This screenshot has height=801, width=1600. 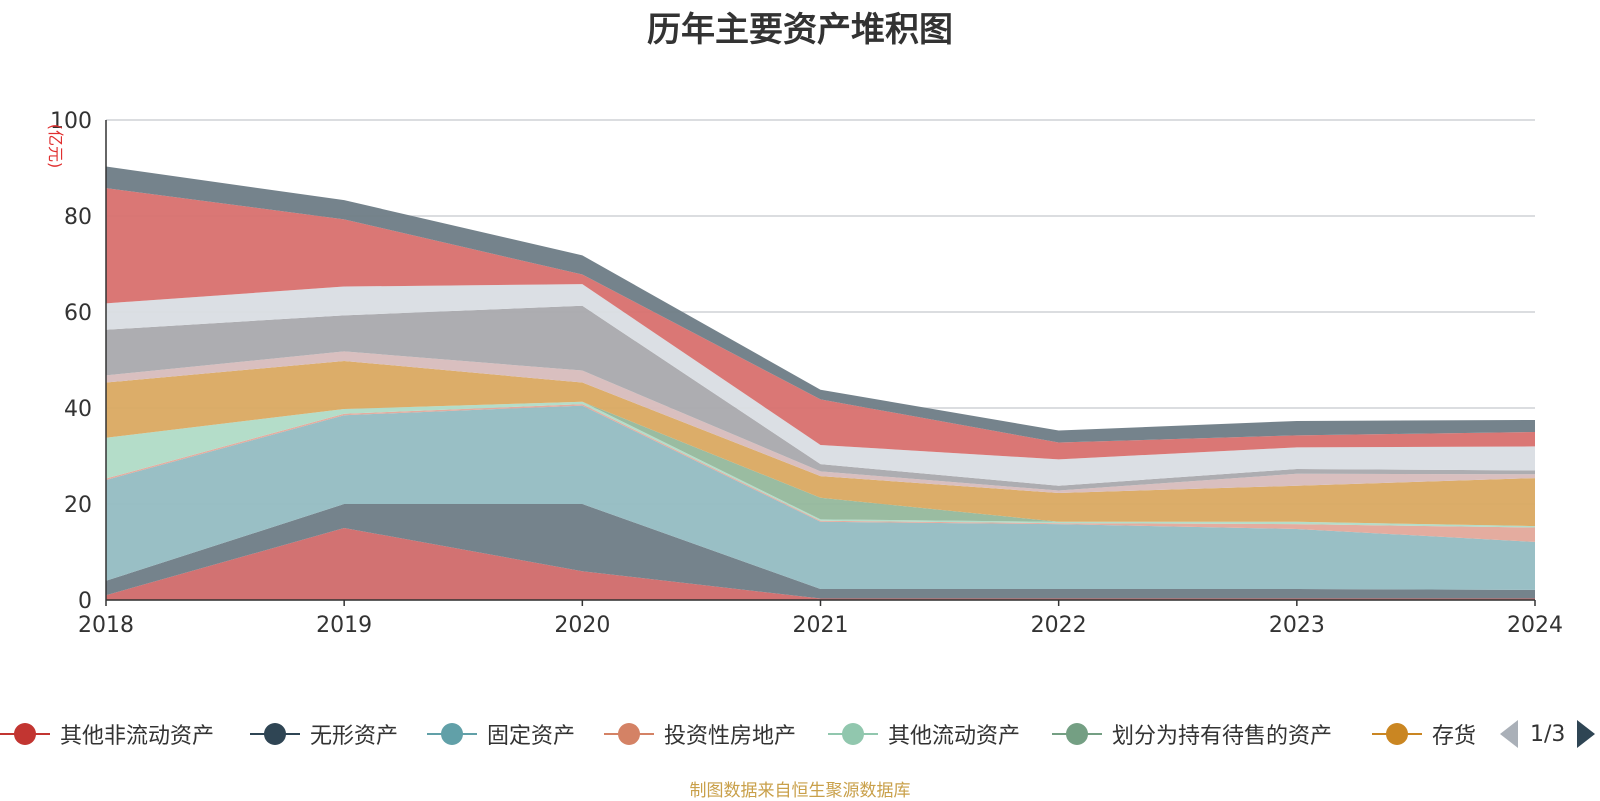 What do you see at coordinates (78, 217) in the screenshot?
I see `y-tick-label: 80` at bounding box center [78, 217].